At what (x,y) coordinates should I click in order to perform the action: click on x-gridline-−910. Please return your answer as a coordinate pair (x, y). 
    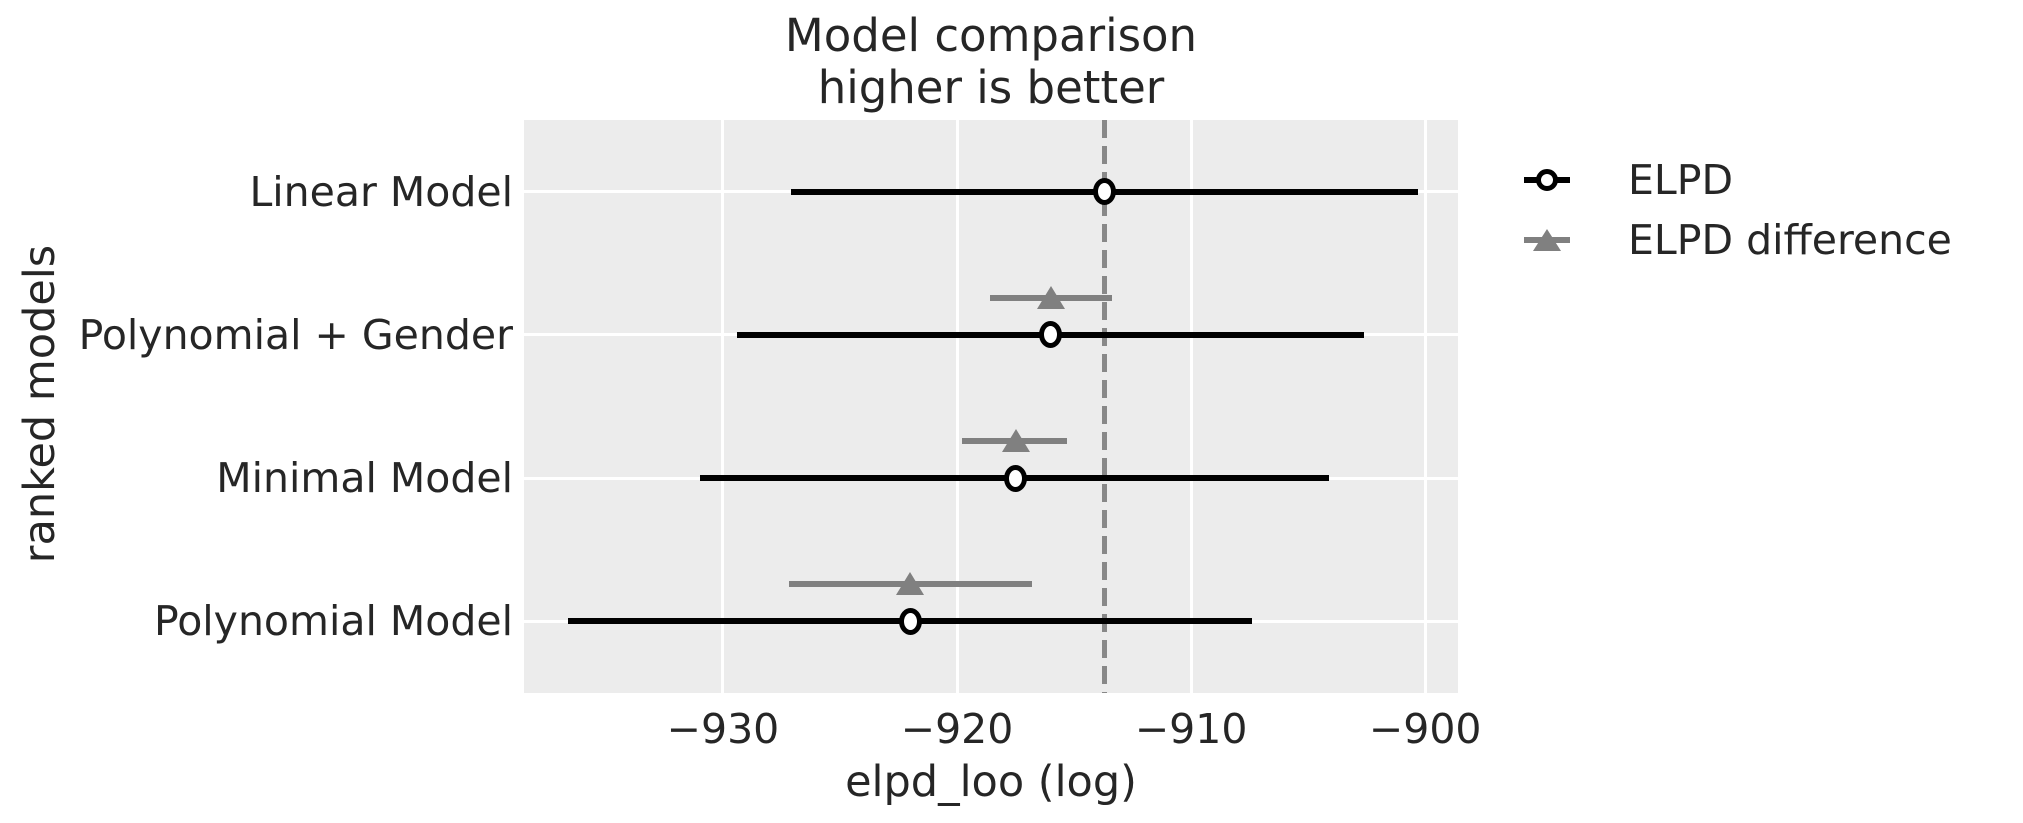
    Looking at the image, I should click on (1191, 406).